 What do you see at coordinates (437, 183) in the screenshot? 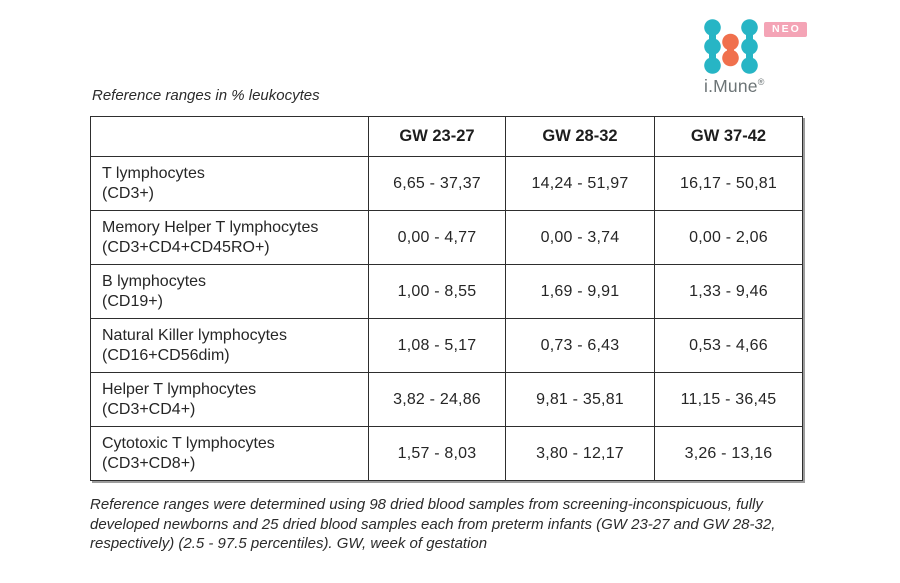
I see `range-value-cell: 6,65 - 37,37` at bounding box center [437, 183].